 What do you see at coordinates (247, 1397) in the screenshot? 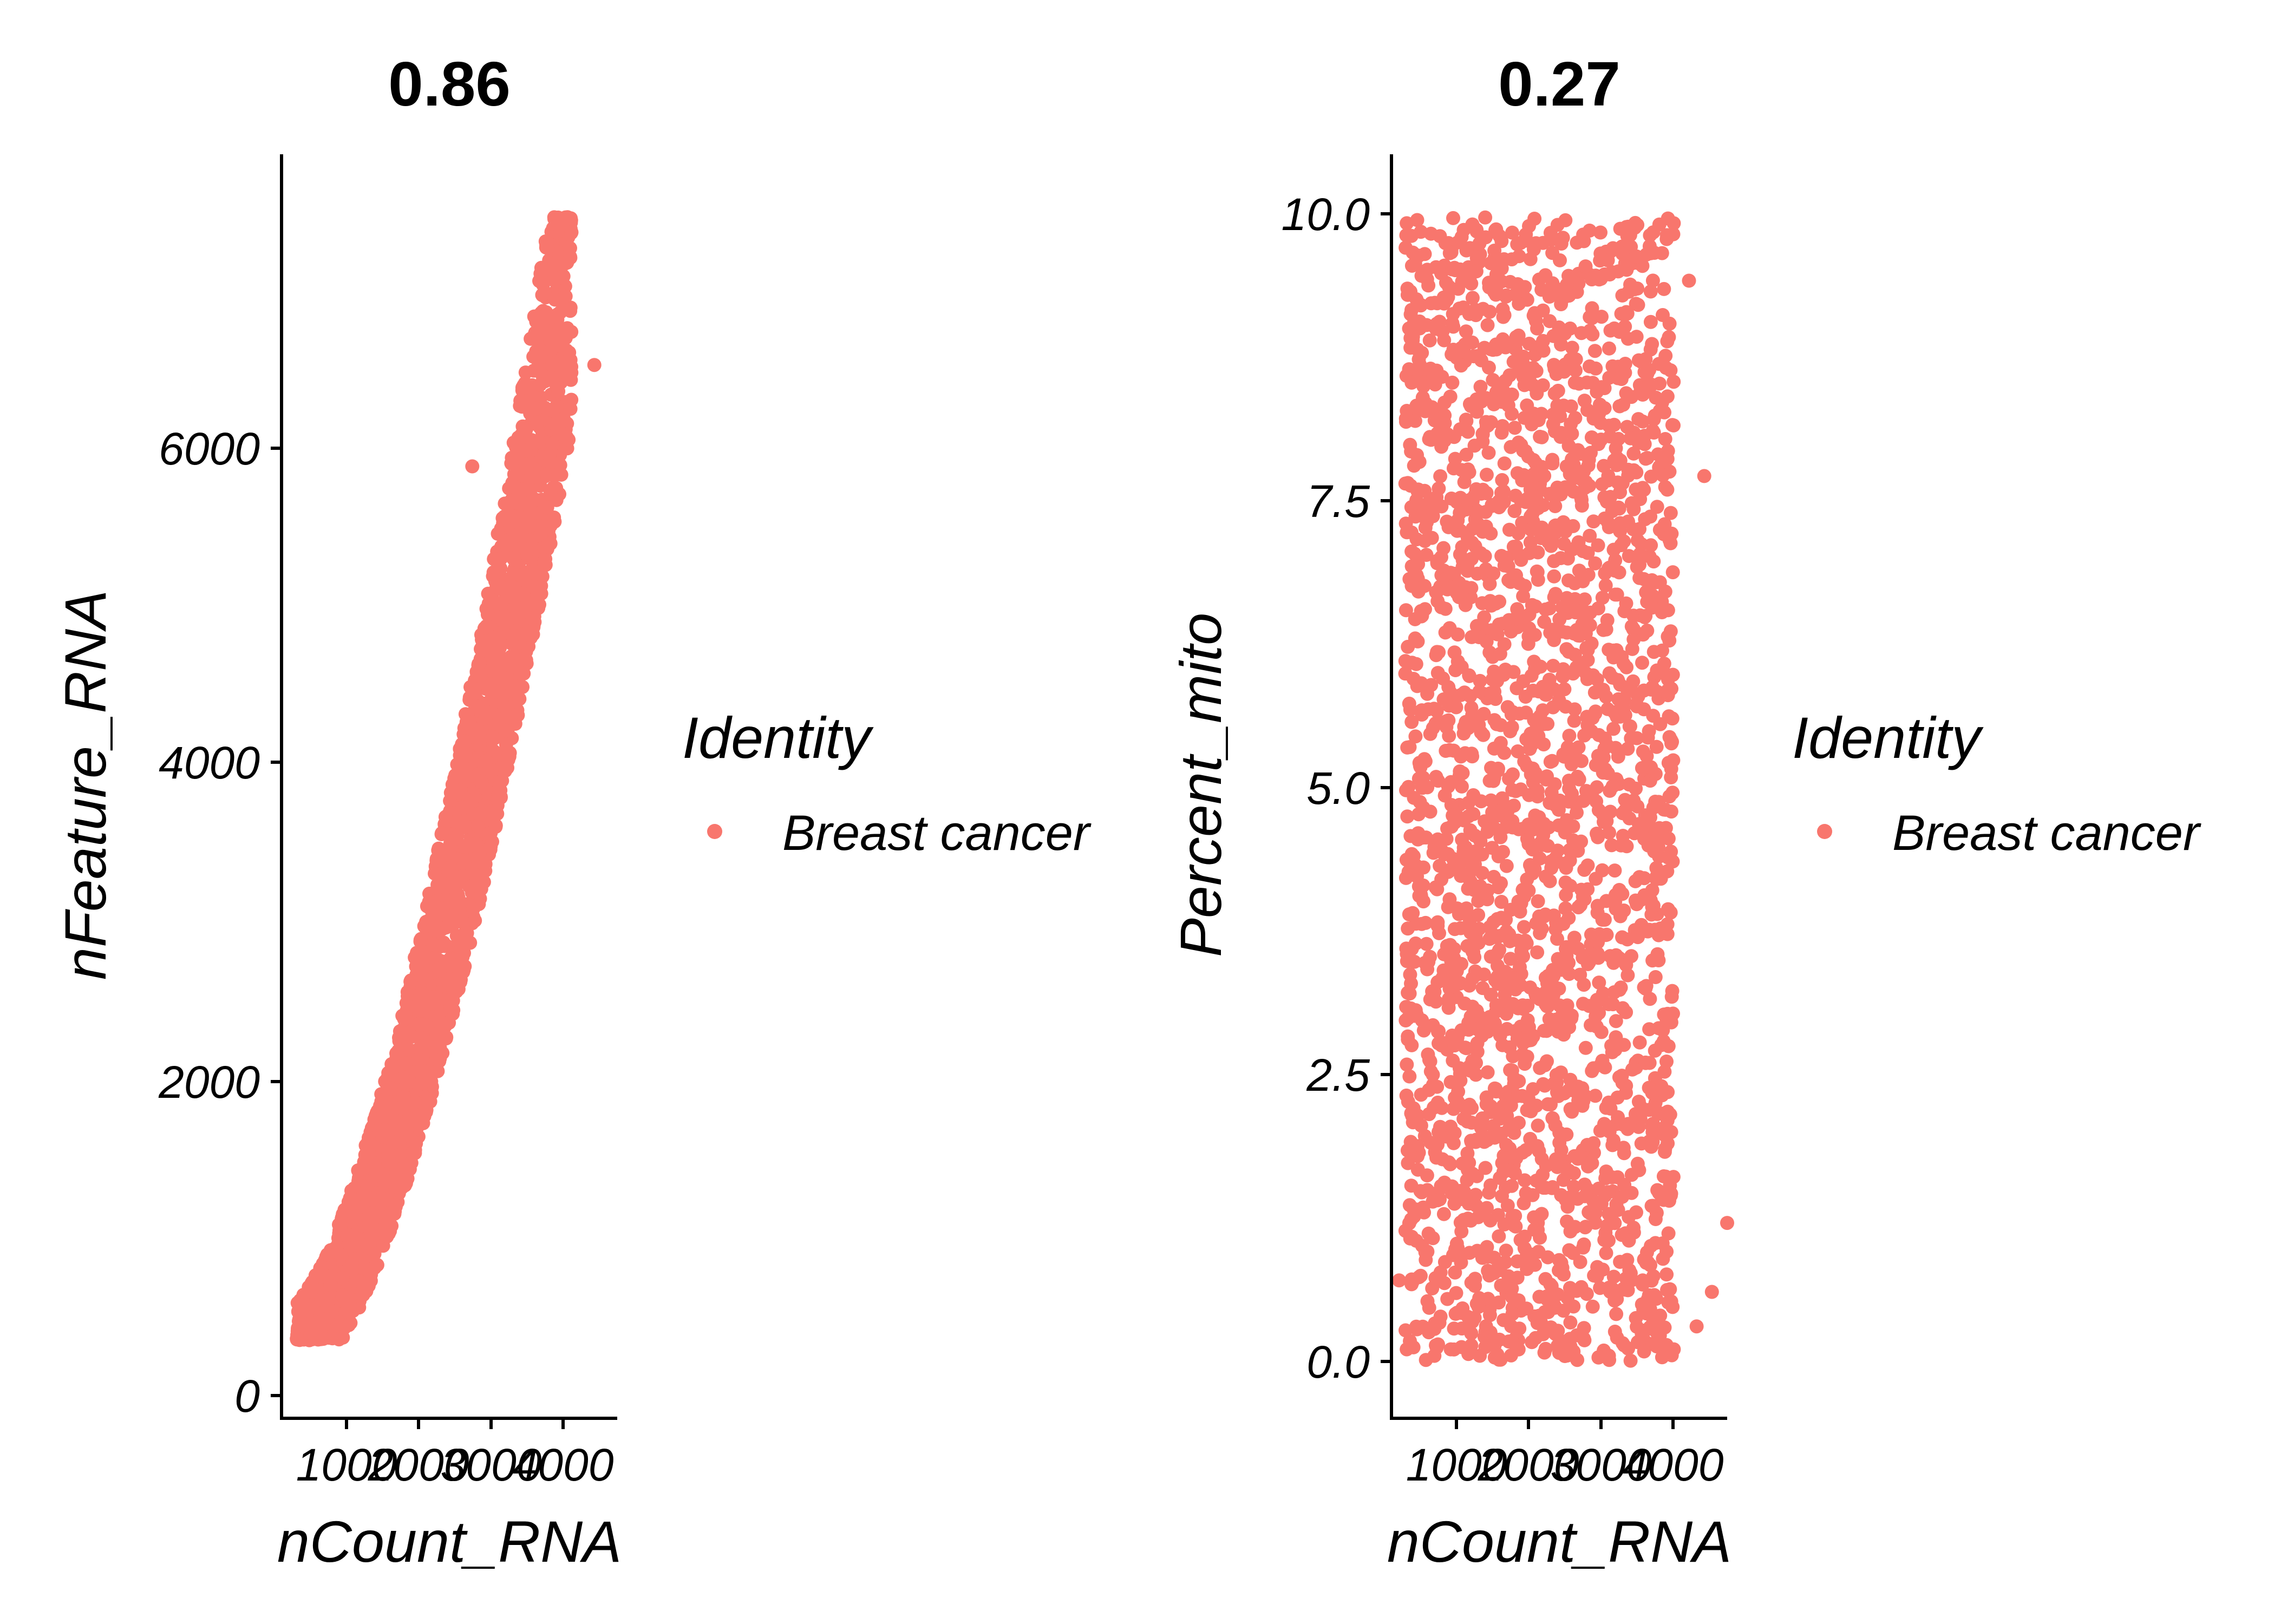
I see `y-tick-label: 0` at bounding box center [247, 1397].